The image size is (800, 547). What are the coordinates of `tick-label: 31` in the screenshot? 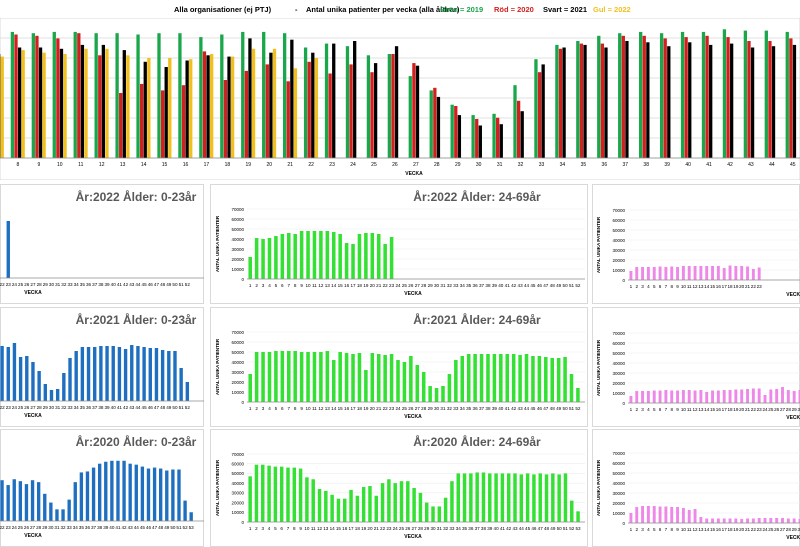 It's located at (443, 285).